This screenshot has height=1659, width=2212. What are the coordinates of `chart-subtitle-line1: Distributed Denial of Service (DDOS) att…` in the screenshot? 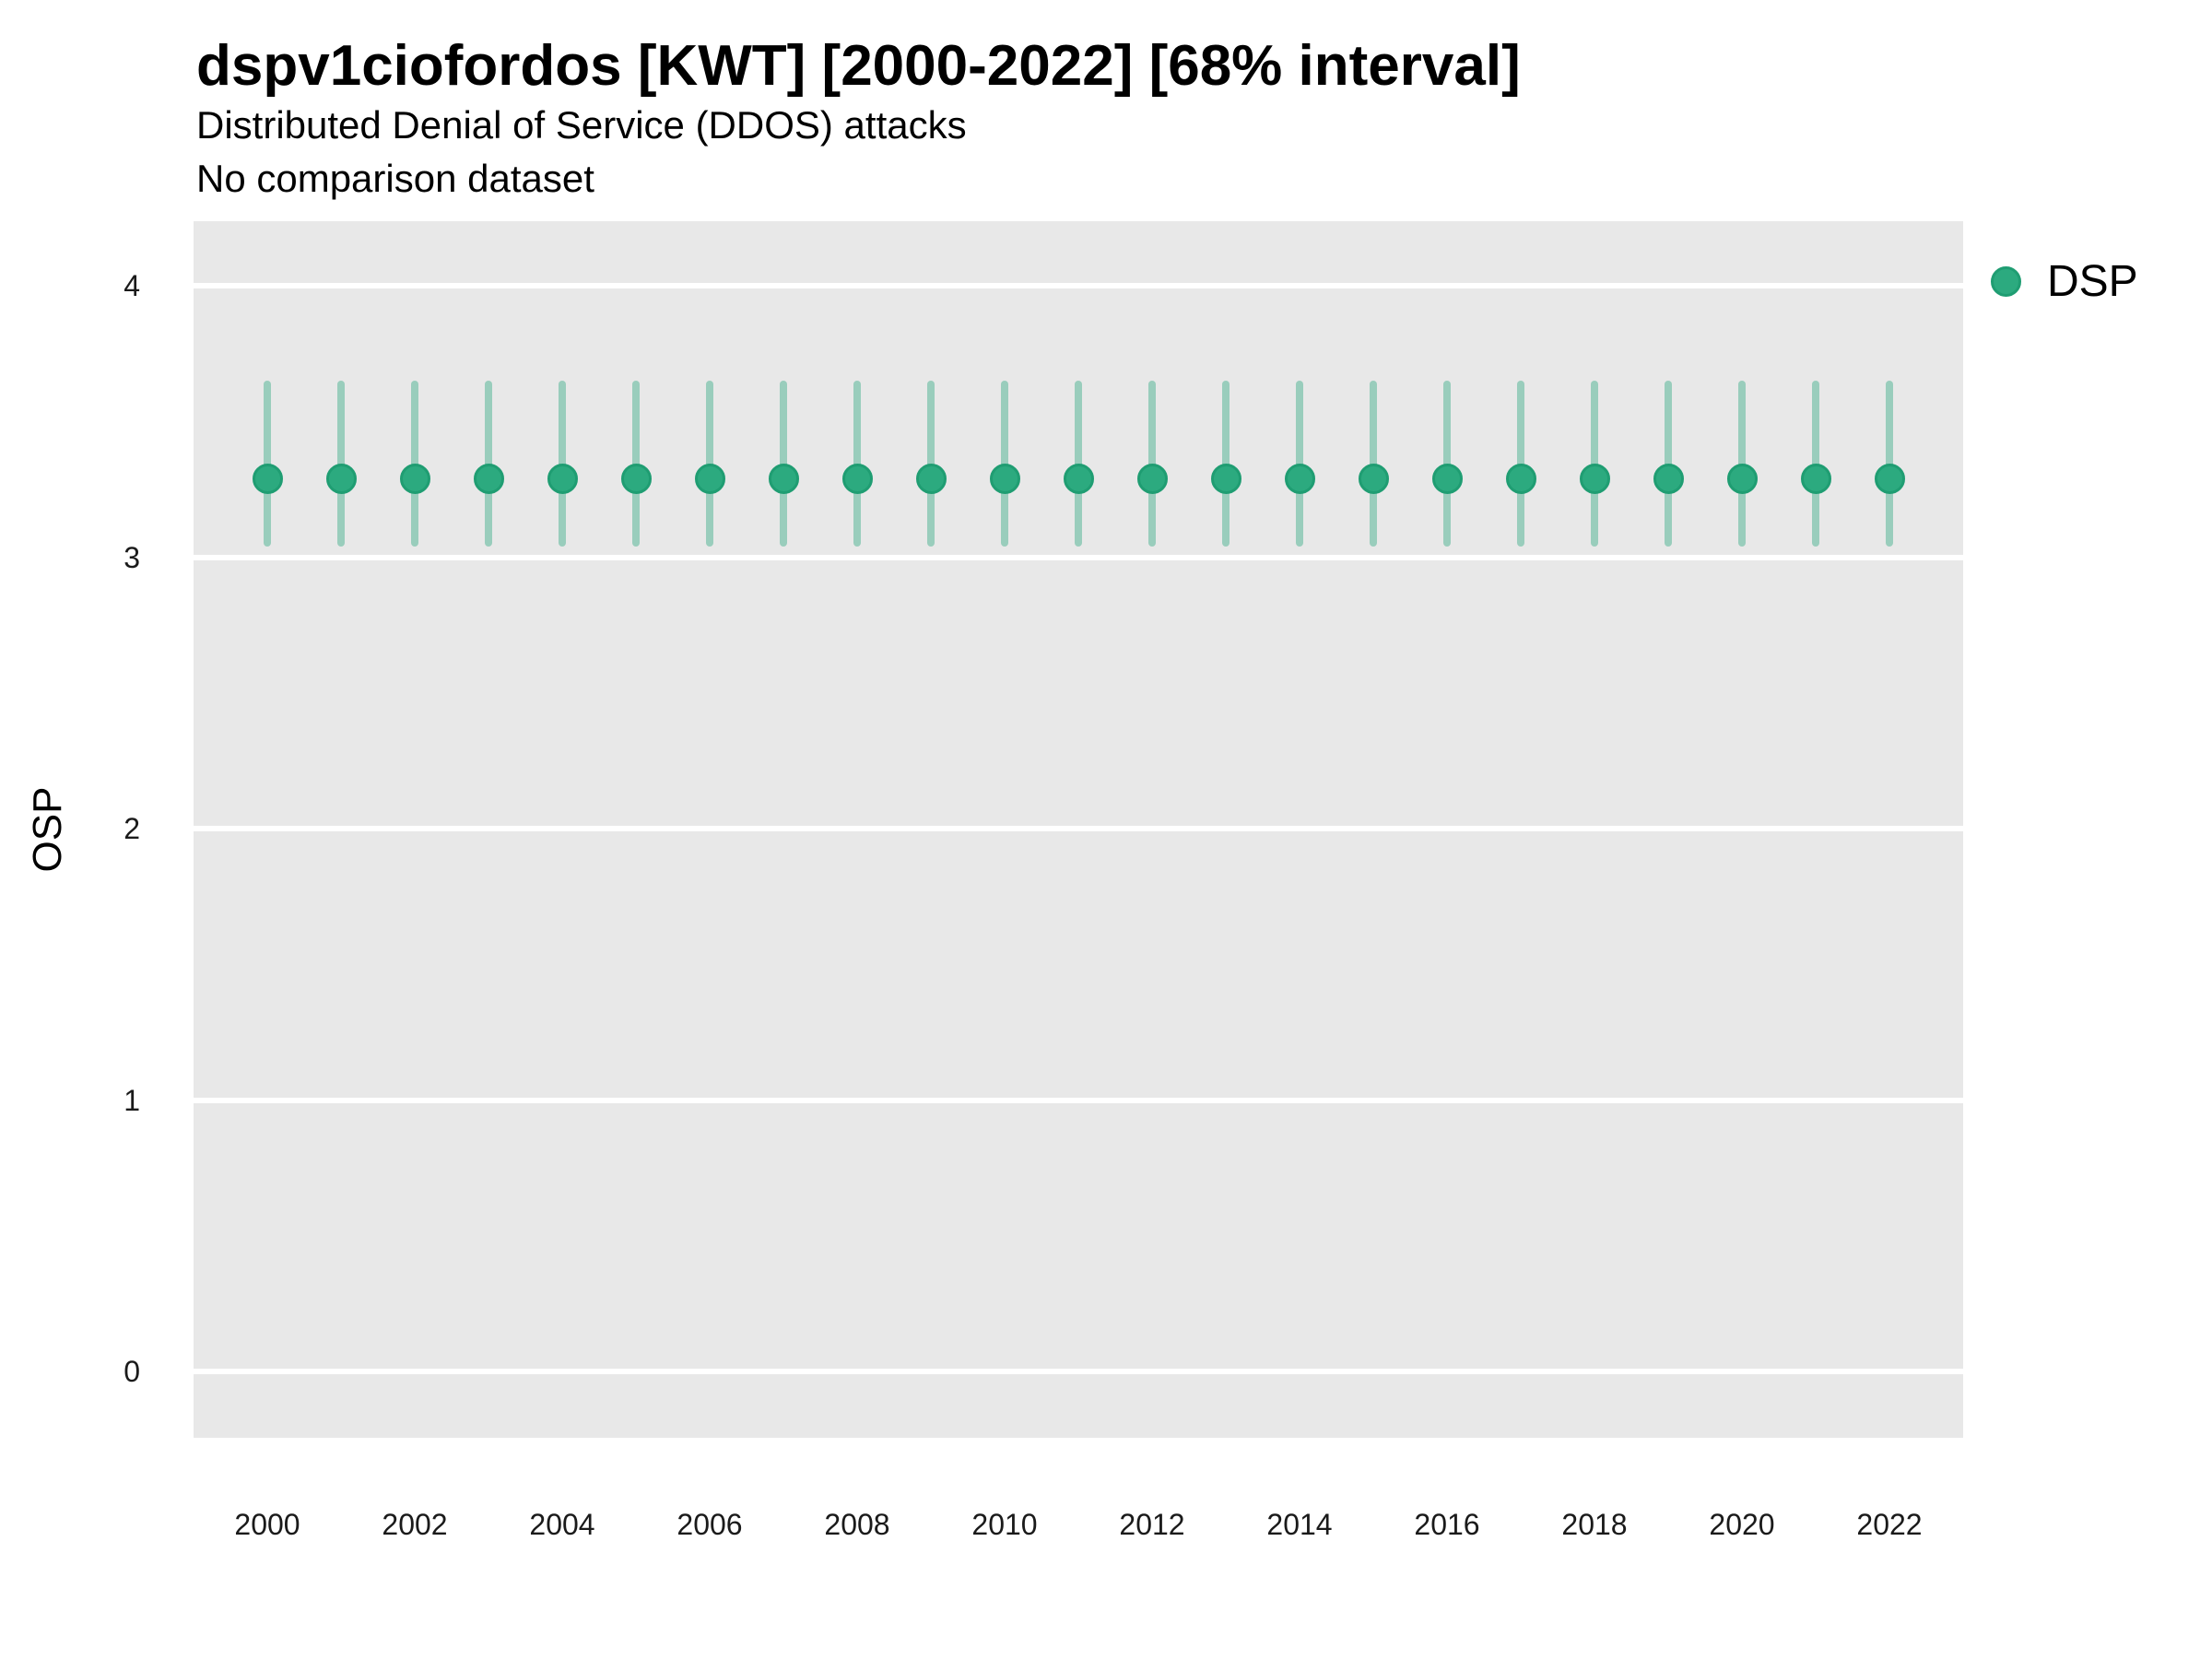 It's located at (581, 125).